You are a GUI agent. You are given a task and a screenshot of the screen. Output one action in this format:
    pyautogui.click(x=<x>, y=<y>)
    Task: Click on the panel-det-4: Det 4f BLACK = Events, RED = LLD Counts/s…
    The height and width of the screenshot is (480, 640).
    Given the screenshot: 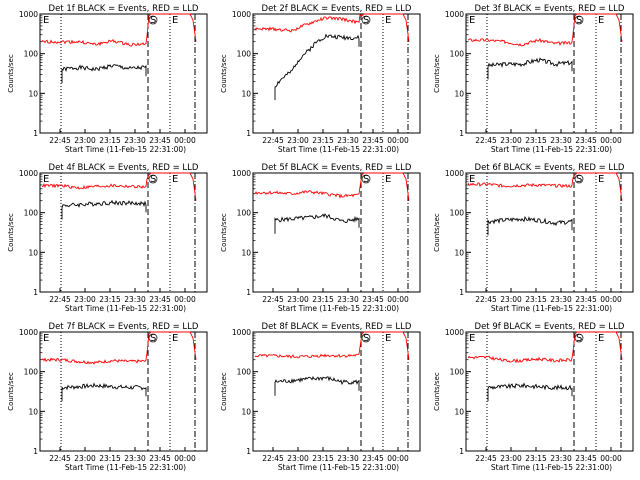 What is the action you would take?
    pyautogui.click(x=107, y=238)
    